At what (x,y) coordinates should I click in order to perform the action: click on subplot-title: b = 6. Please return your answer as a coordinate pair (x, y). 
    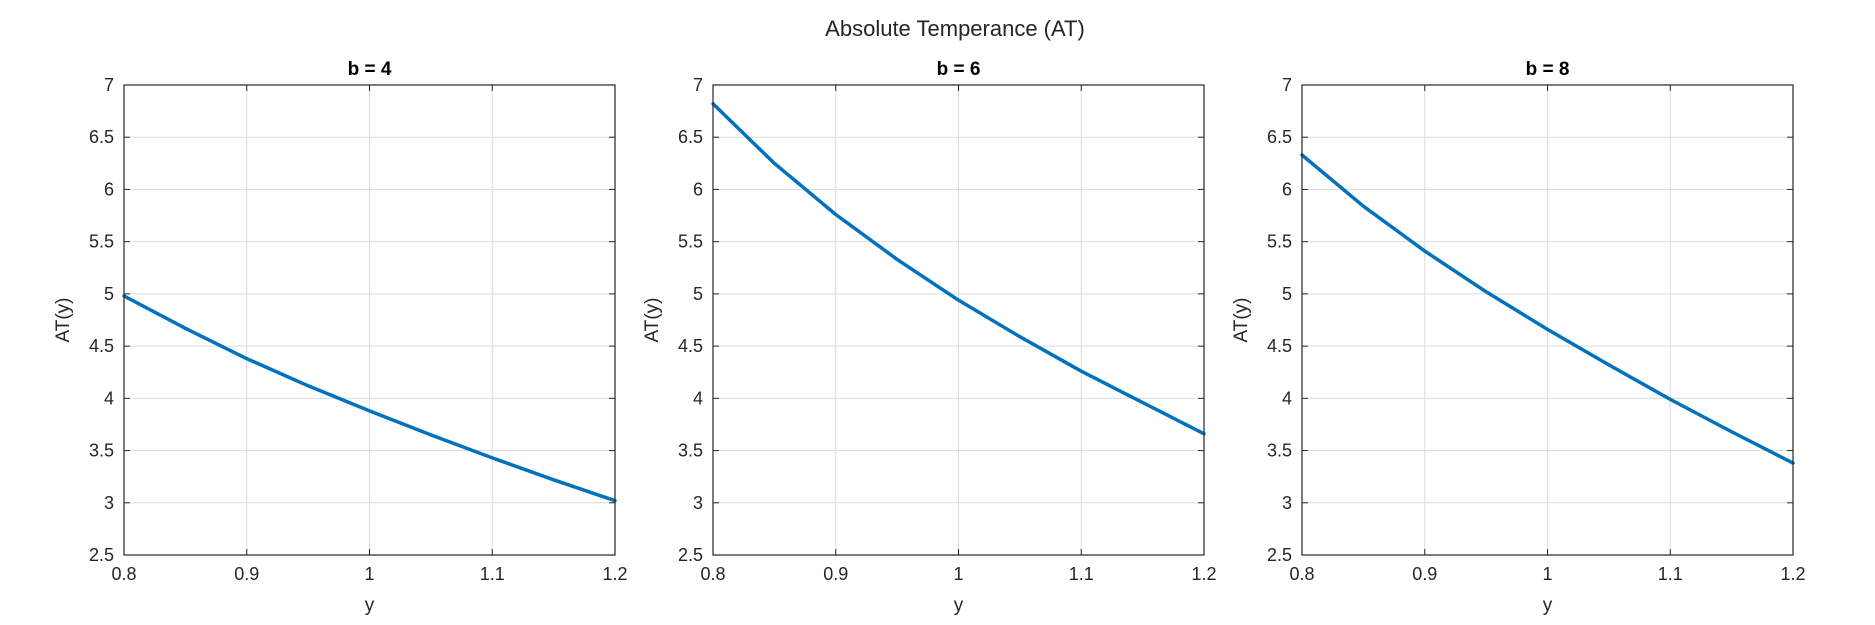
    Looking at the image, I should click on (959, 69).